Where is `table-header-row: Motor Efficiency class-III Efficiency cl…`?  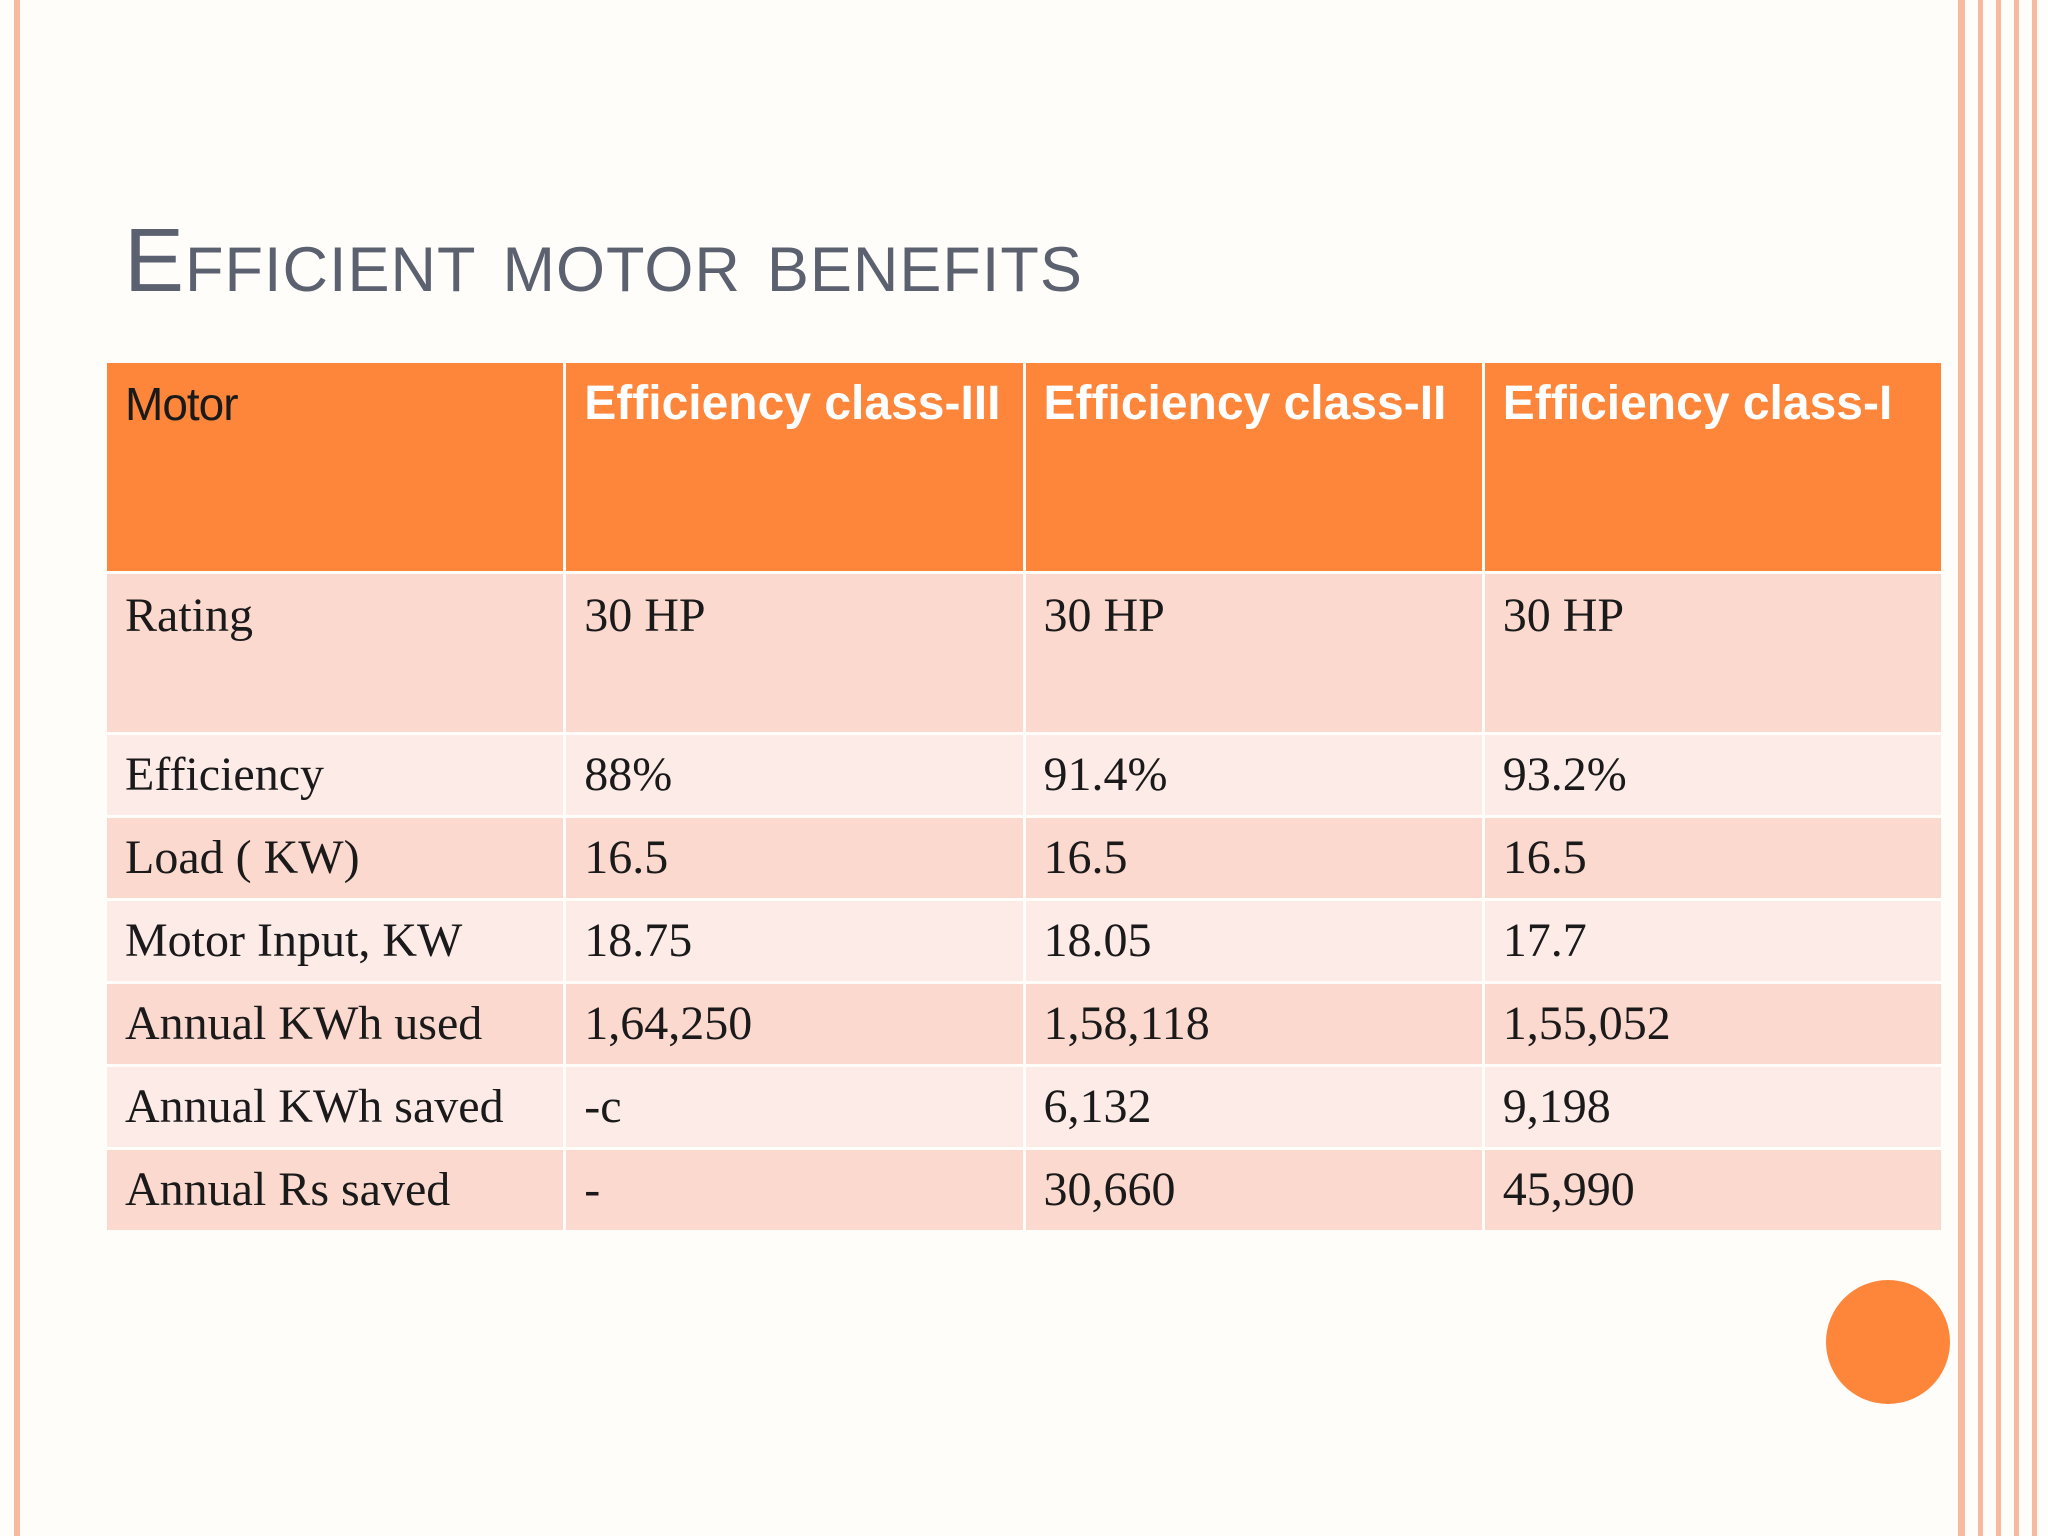 table-header-row: Motor Efficiency class-III Efficiency cl… is located at coordinates (1024, 467).